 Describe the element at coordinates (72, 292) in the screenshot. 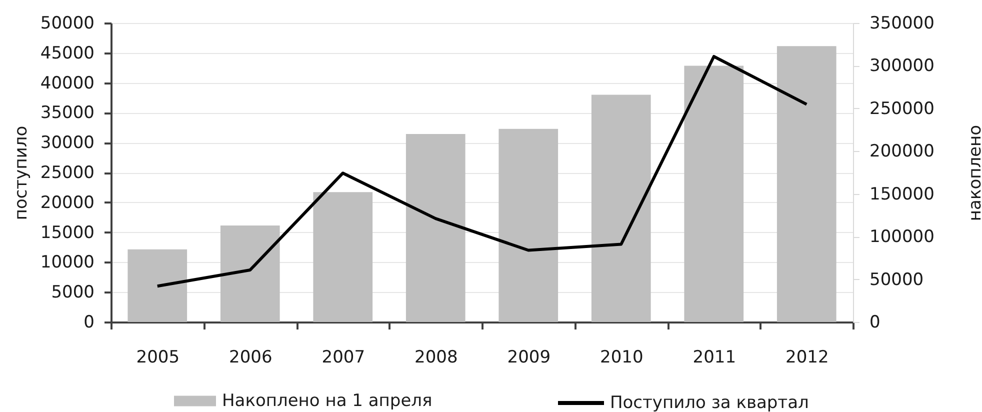

I see `y-tick-label: 5000` at that location.